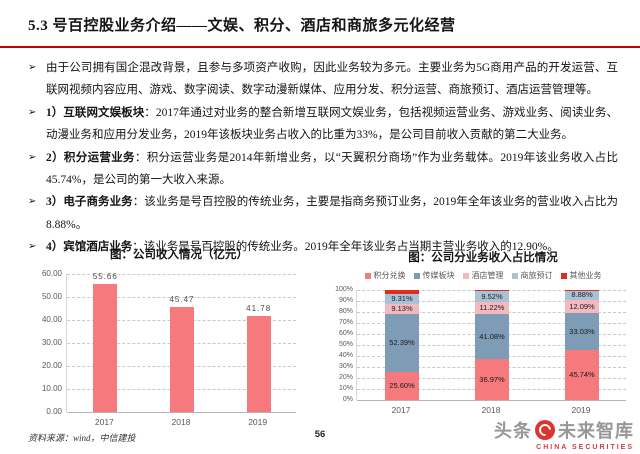 The width and height of the screenshot is (640, 454). Describe the element at coordinates (536, 275) in the screenshot. I see `legend-label: 商旅预订` at that location.